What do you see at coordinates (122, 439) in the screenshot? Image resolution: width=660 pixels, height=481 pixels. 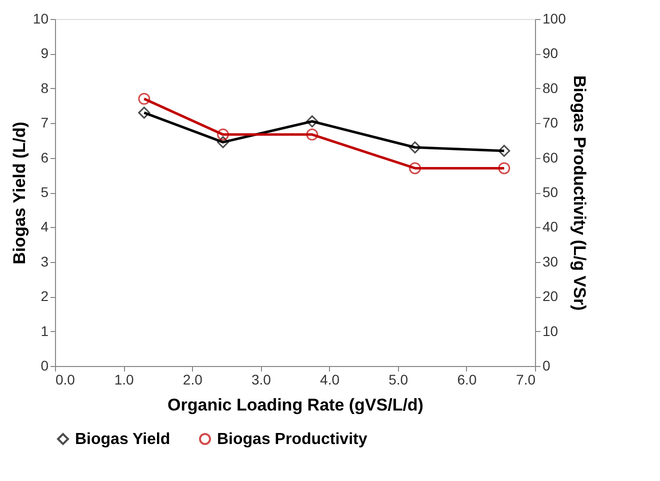 I see `legend-label: Biogas Yield` at bounding box center [122, 439].